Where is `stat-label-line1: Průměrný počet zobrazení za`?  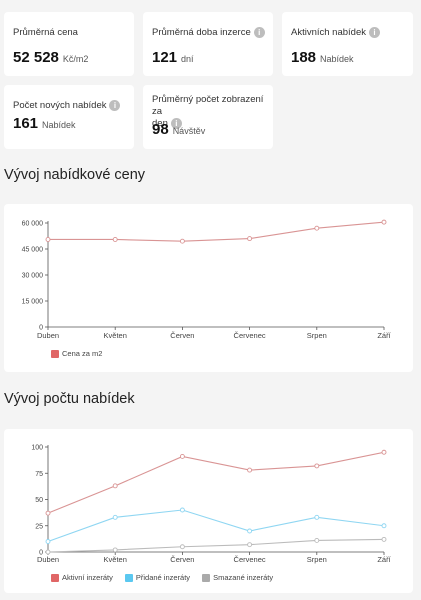 stat-label-line1: Průměrný počet zobrazení za is located at coordinates (208, 105).